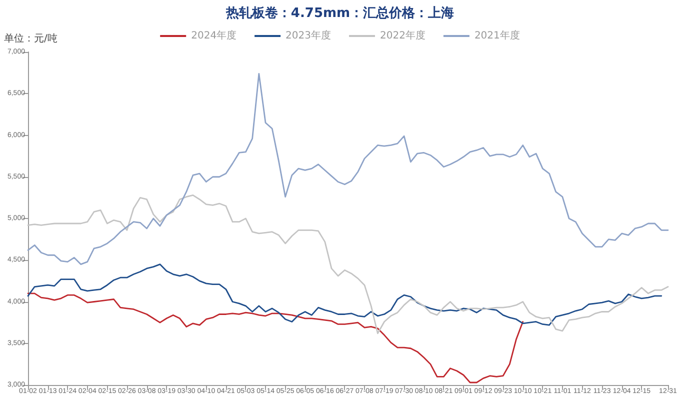 The image size is (680, 399). I want to click on y-axis-title: 单位：元/吨, so click(31, 38).